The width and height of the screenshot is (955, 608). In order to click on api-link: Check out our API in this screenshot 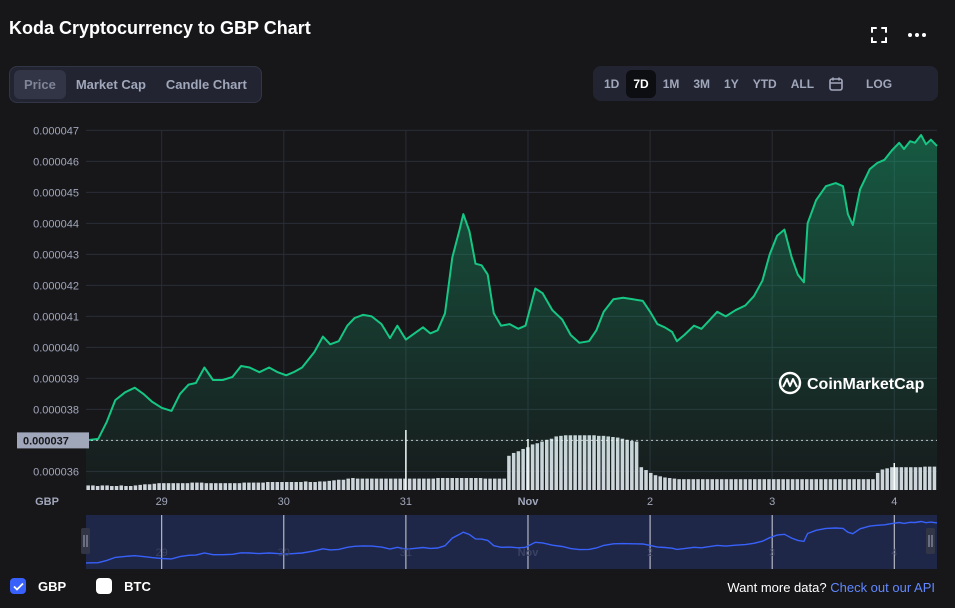, I will do `click(882, 587)`.